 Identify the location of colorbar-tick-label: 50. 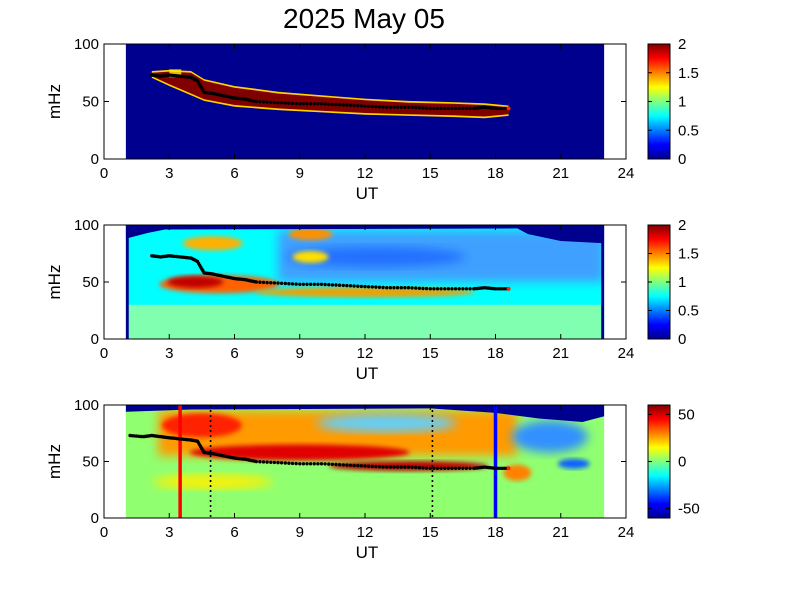
(686, 414).